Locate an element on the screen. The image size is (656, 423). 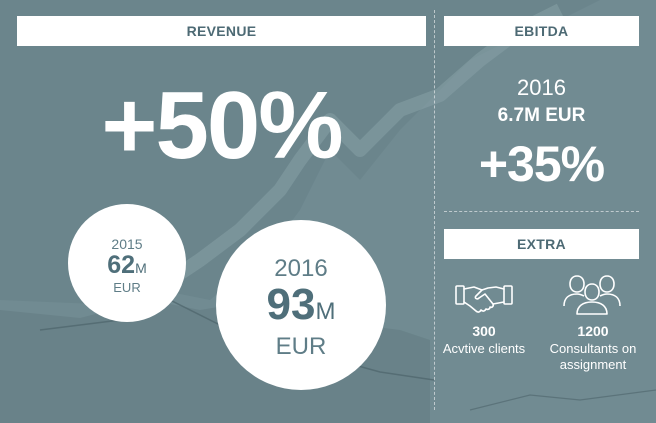
revenue-2016-value: 93 is located at coordinates (291, 304).